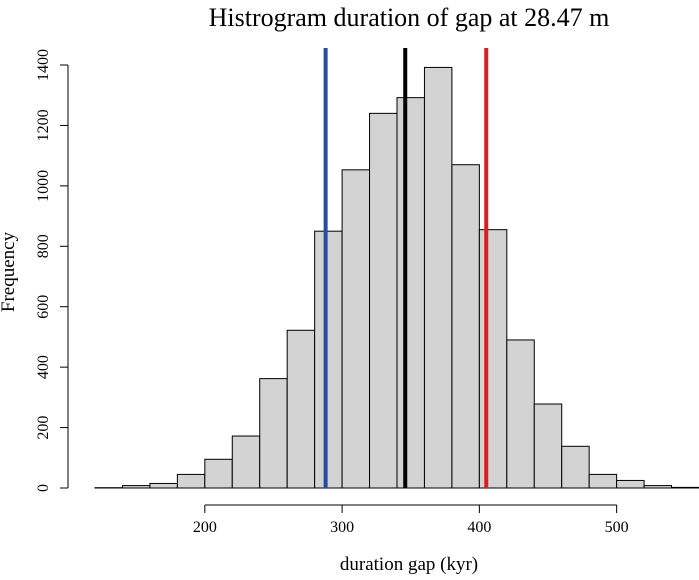 The width and height of the screenshot is (699, 580). I want to click on y-axis-label: Frequency, so click(9, 271).